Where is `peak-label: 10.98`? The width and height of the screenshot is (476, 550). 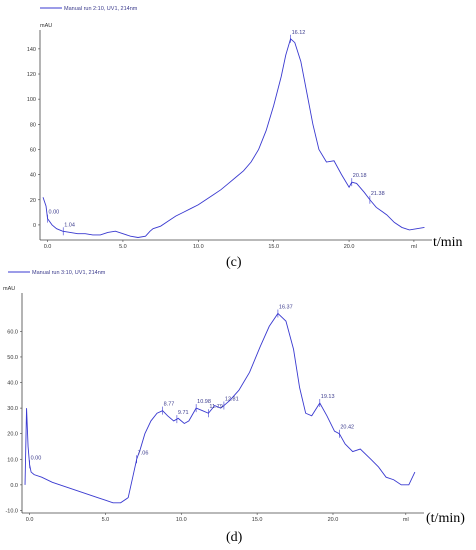 peak-label: 10.98 is located at coordinates (204, 402).